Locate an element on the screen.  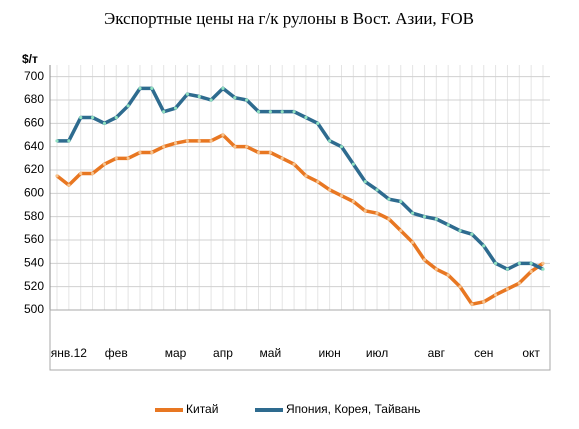
y-tick-label: 640 is located at coordinates (34, 146).